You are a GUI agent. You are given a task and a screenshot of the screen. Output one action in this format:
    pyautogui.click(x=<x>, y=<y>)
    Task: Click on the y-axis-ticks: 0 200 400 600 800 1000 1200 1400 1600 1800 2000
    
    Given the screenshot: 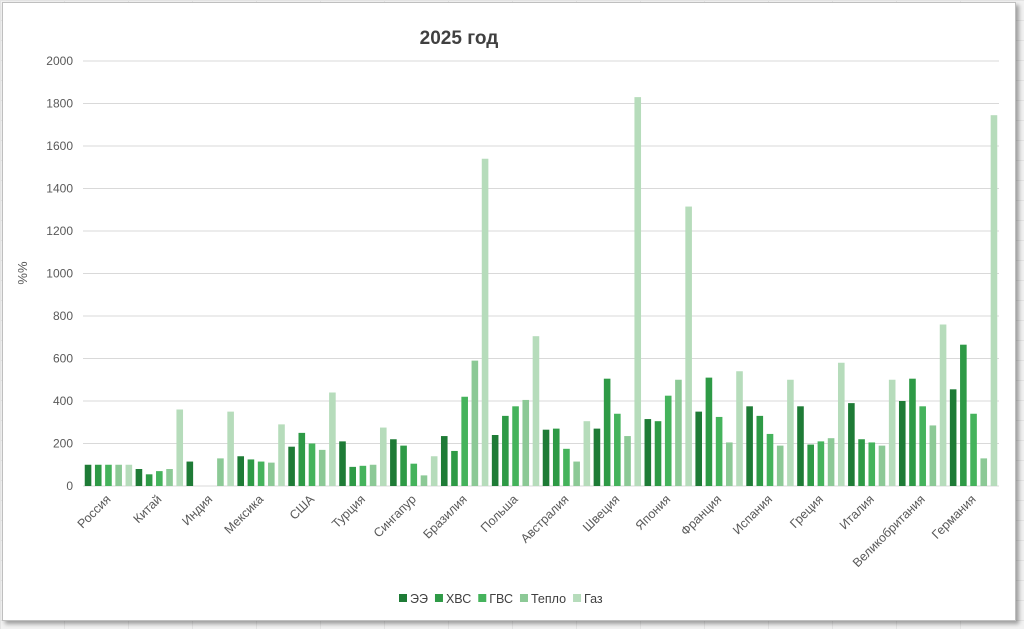 What is the action you would take?
    pyautogui.click(x=59, y=273)
    